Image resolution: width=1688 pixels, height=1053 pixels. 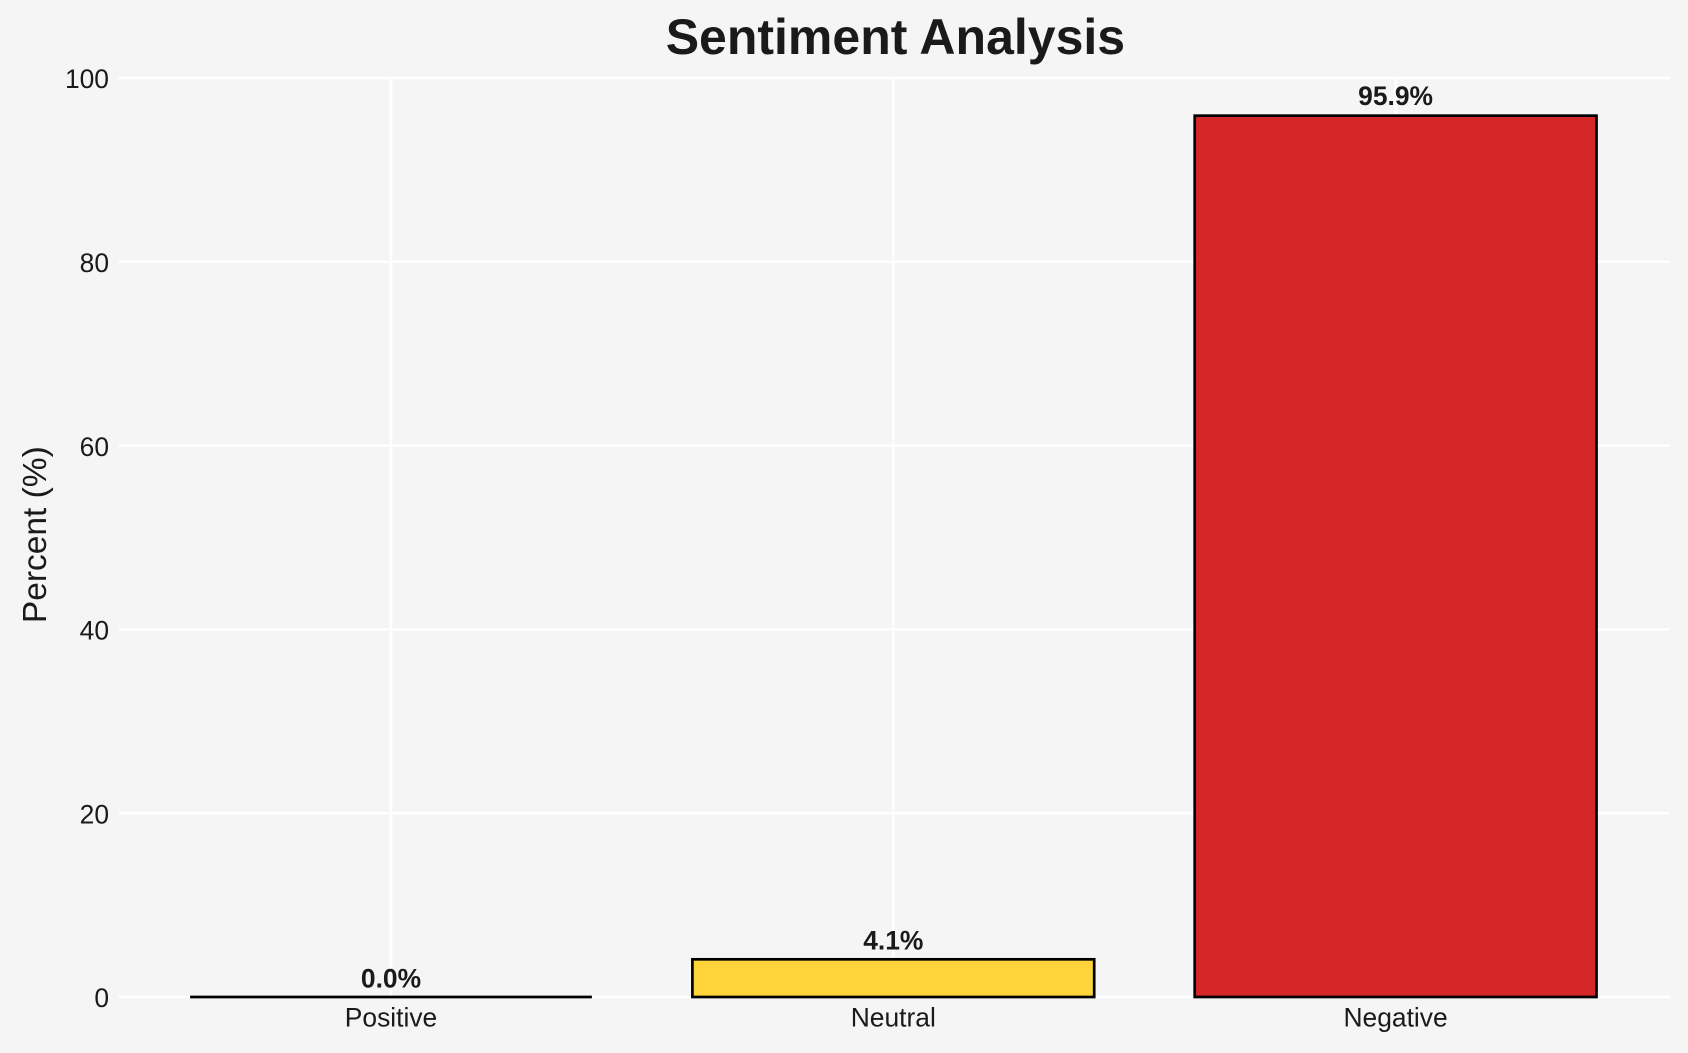 What do you see at coordinates (94, 631) in the screenshot?
I see `svg-text: 40` at bounding box center [94, 631].